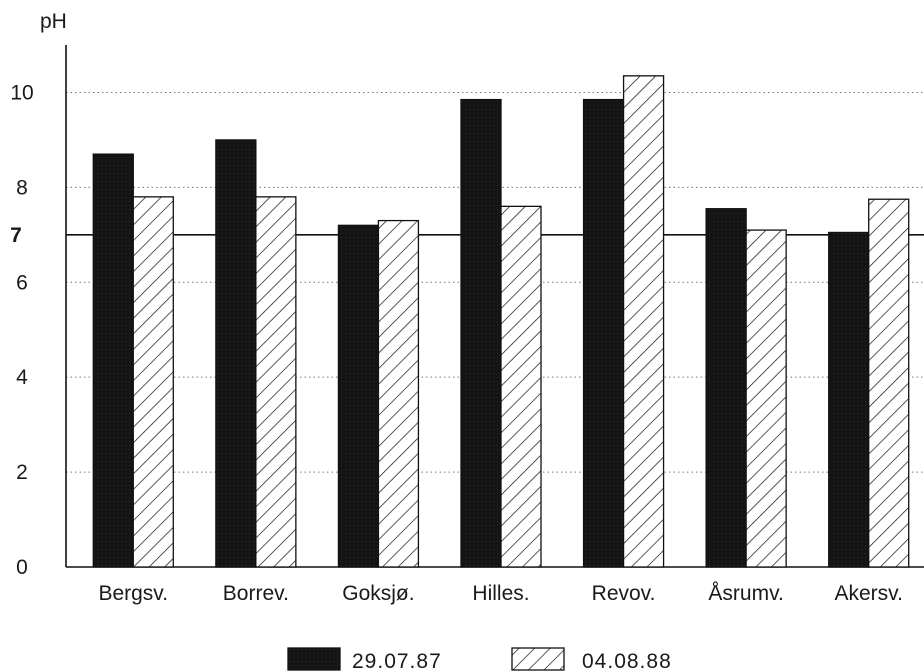 The width and height of the screenshot is (924, 672). Describe the element at coordinates (133, 593) in the screenshot. I see `x-category-label: Bergsv.` at that location.